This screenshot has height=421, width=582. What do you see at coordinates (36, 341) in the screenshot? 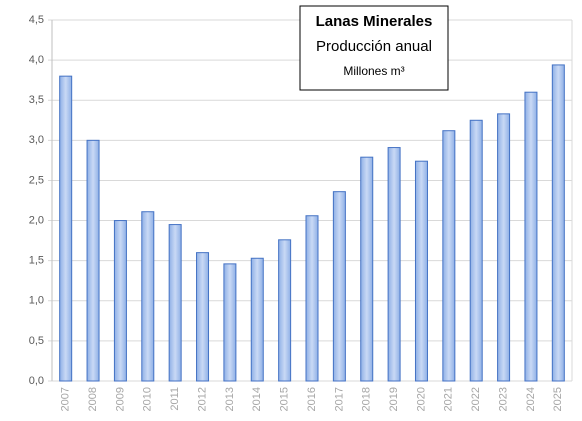
I see `y-tick-label: 0,5` at bounding box center [36, 341].